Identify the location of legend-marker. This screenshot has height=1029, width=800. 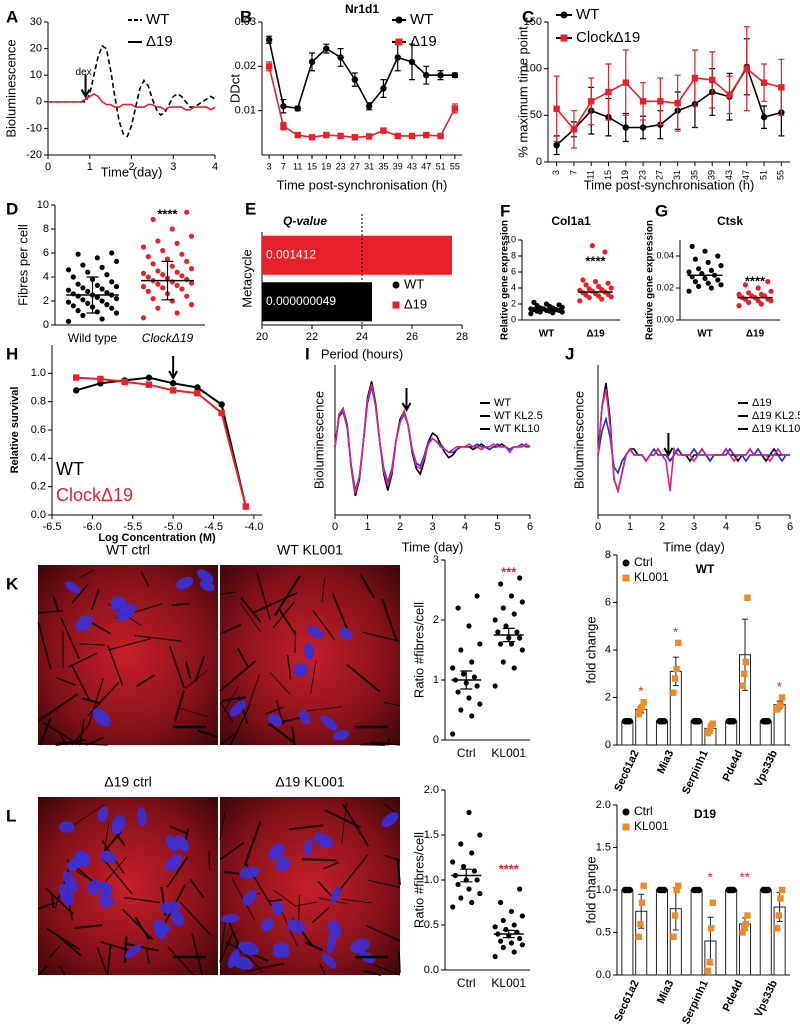
(626, 578).